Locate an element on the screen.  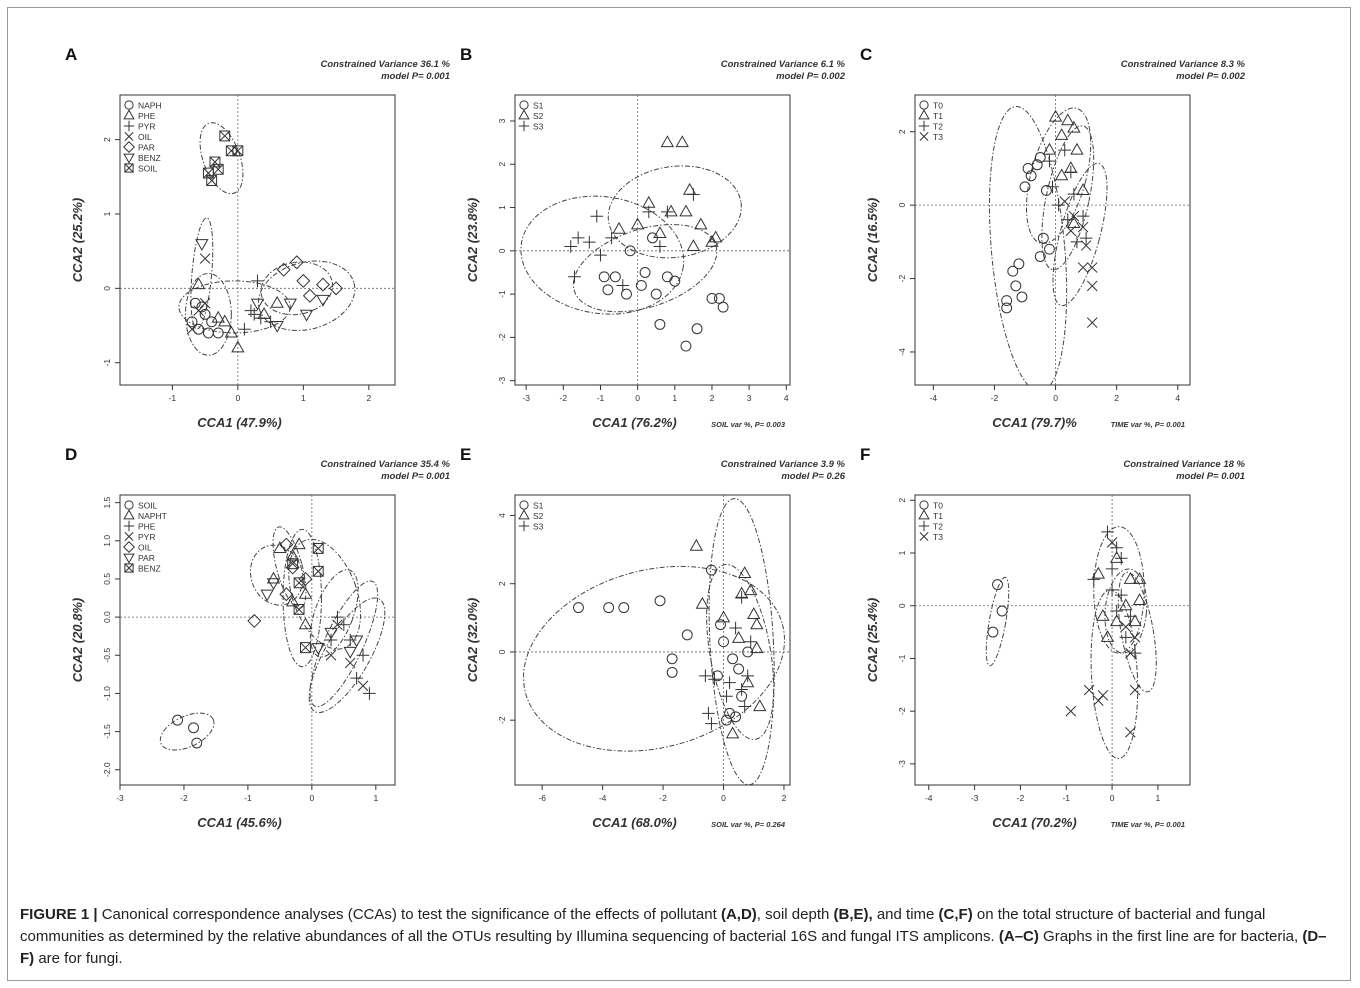
model-p-value: model P= 0.002 is located at coordinates (811, 76).